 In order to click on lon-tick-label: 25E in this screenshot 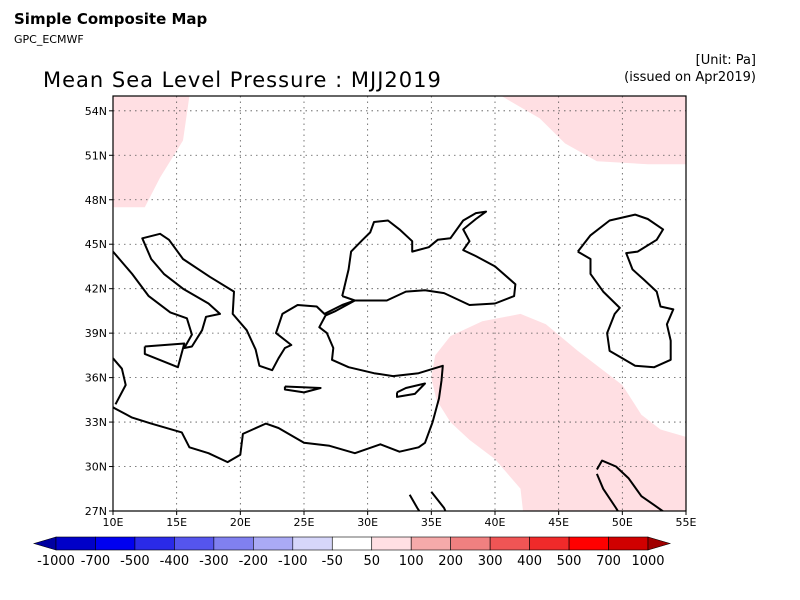, I will do `click(304, 522)`.